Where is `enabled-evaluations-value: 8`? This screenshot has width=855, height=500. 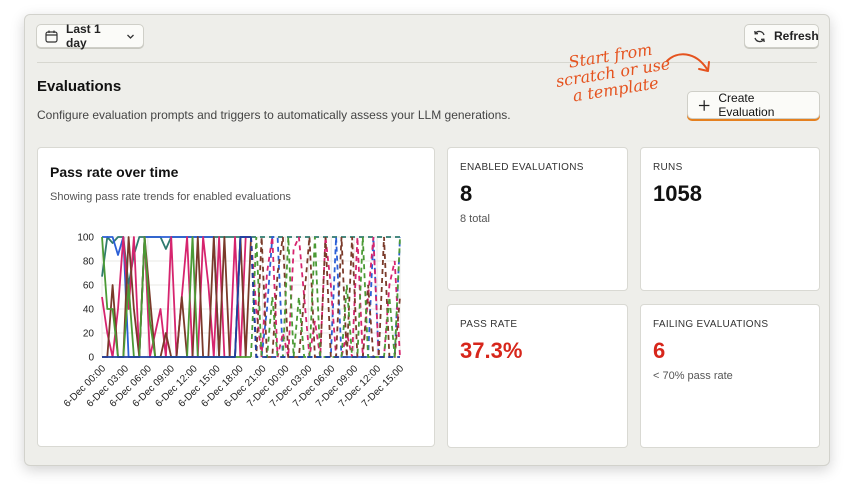 enabled-evaluations-value: 8 is located at coordinates (466, 193).